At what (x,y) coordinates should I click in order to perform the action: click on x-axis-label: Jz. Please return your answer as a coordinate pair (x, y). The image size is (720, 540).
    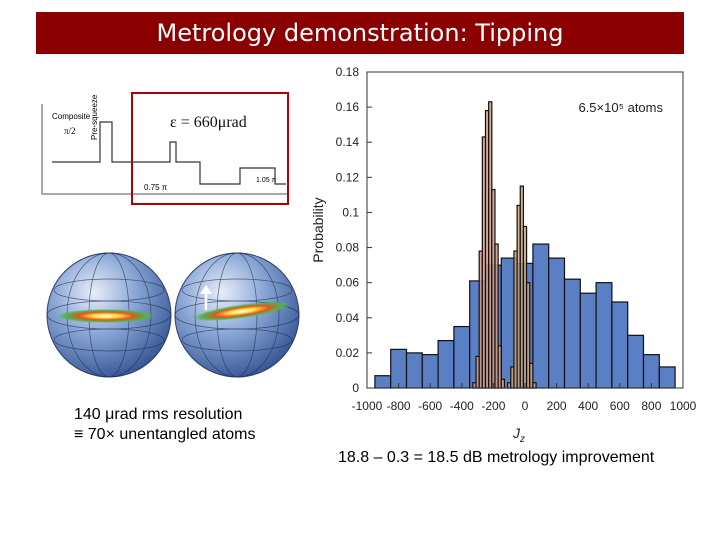
    Looking at the image, I should click on (518, 435).